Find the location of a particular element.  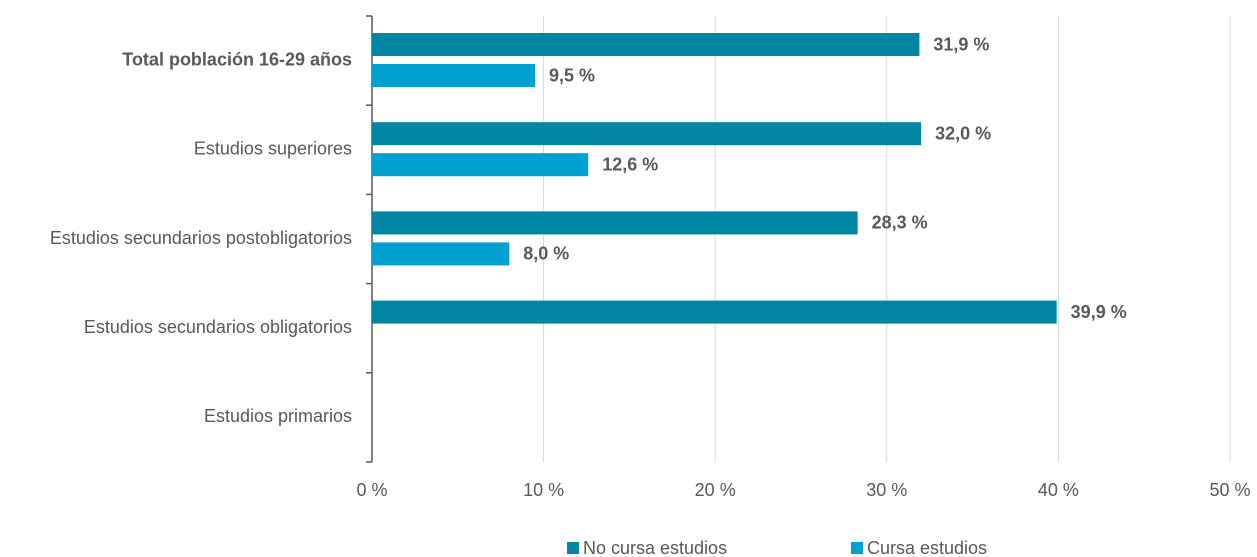

x-tick-label: 50 % is located at coordinates (1229, 490).